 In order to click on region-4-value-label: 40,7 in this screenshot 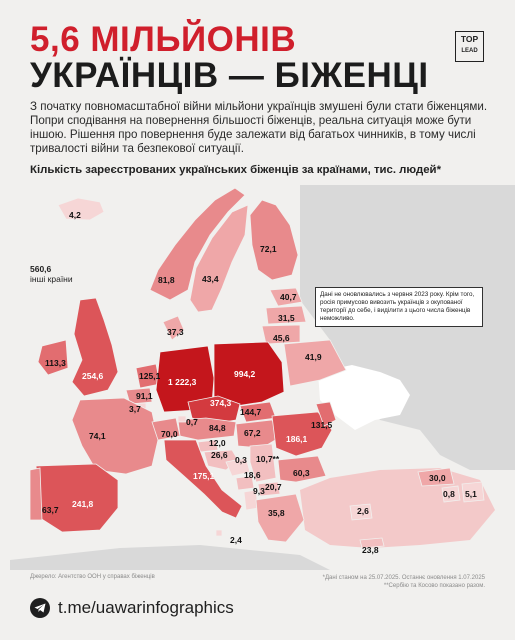, I will do `click(288, 297)`.